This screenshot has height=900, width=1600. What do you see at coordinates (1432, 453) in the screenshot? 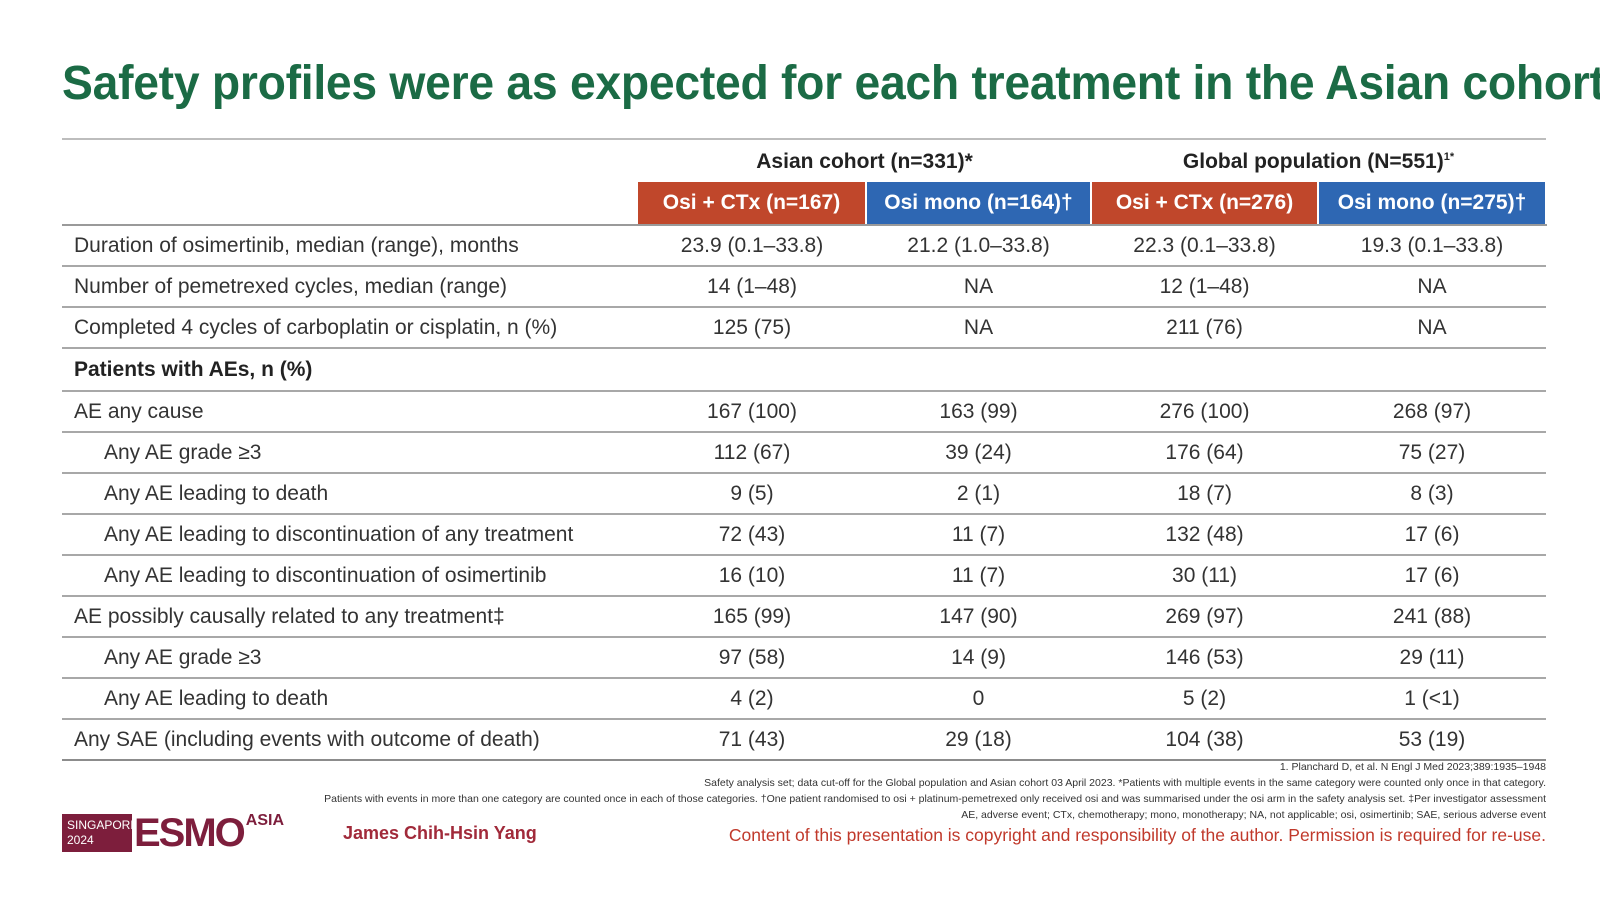
I see `table-cell: 75 (27)` at bounding box center [1432, 453].